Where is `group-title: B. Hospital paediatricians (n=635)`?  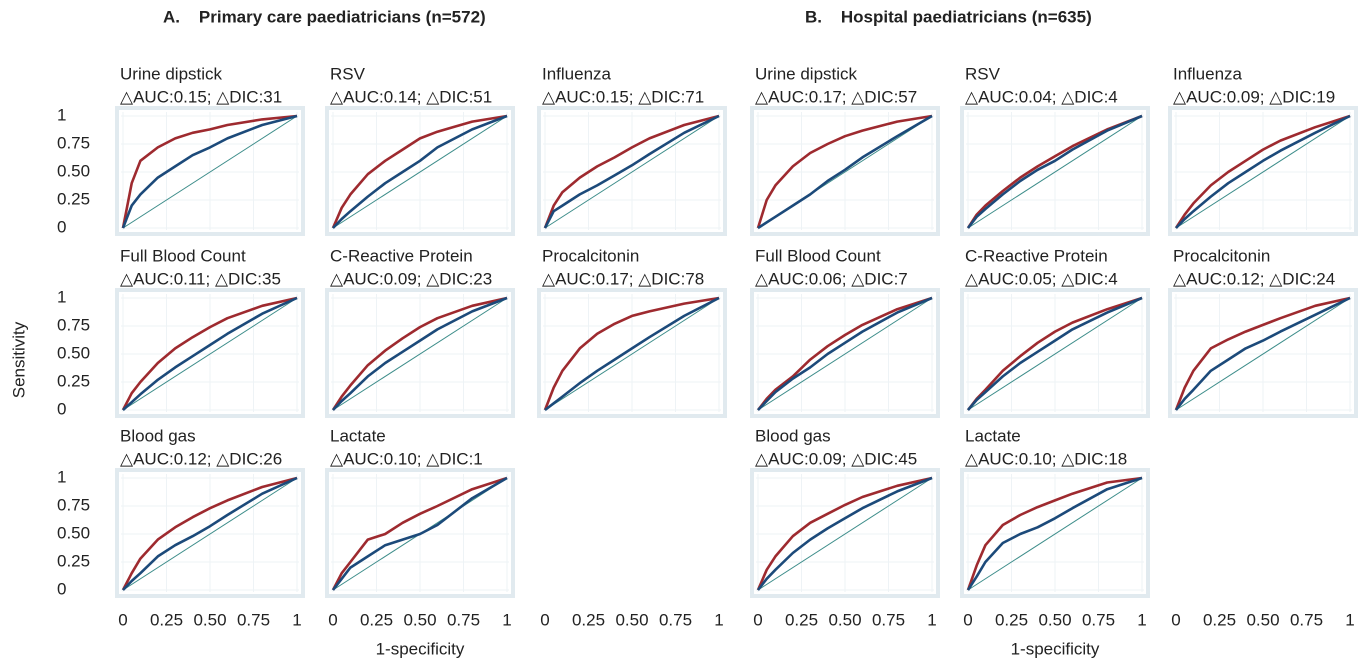
group-title: B. Hospital paediatricians (n=635) is located at coordinates (948, 16).